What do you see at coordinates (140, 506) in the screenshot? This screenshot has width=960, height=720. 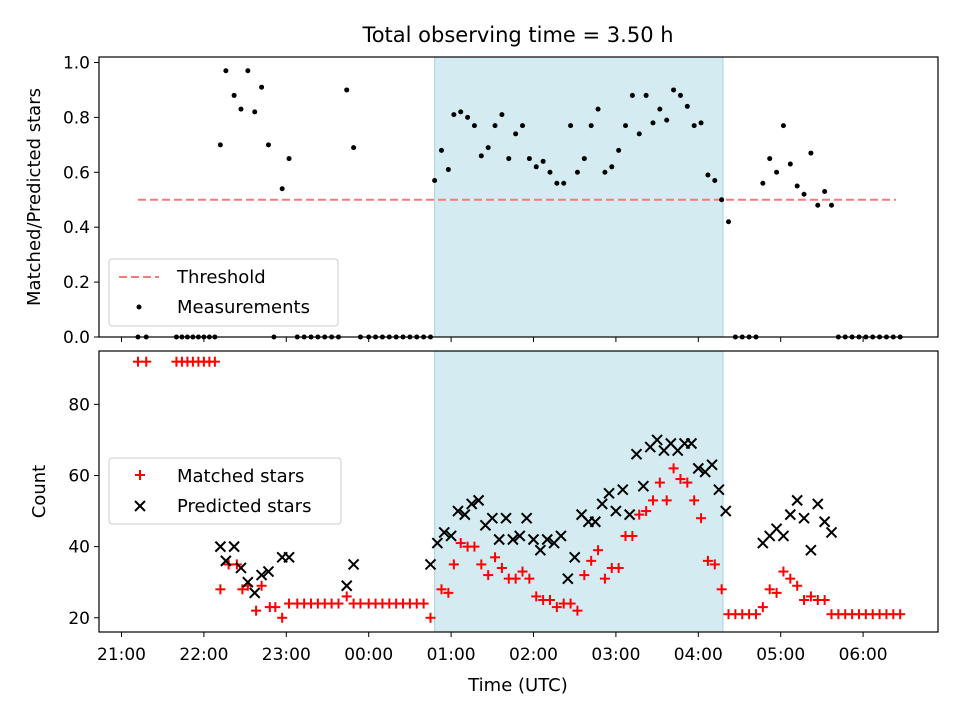 I see `legend-predicted-swatch` at bounding box center [140, 506].